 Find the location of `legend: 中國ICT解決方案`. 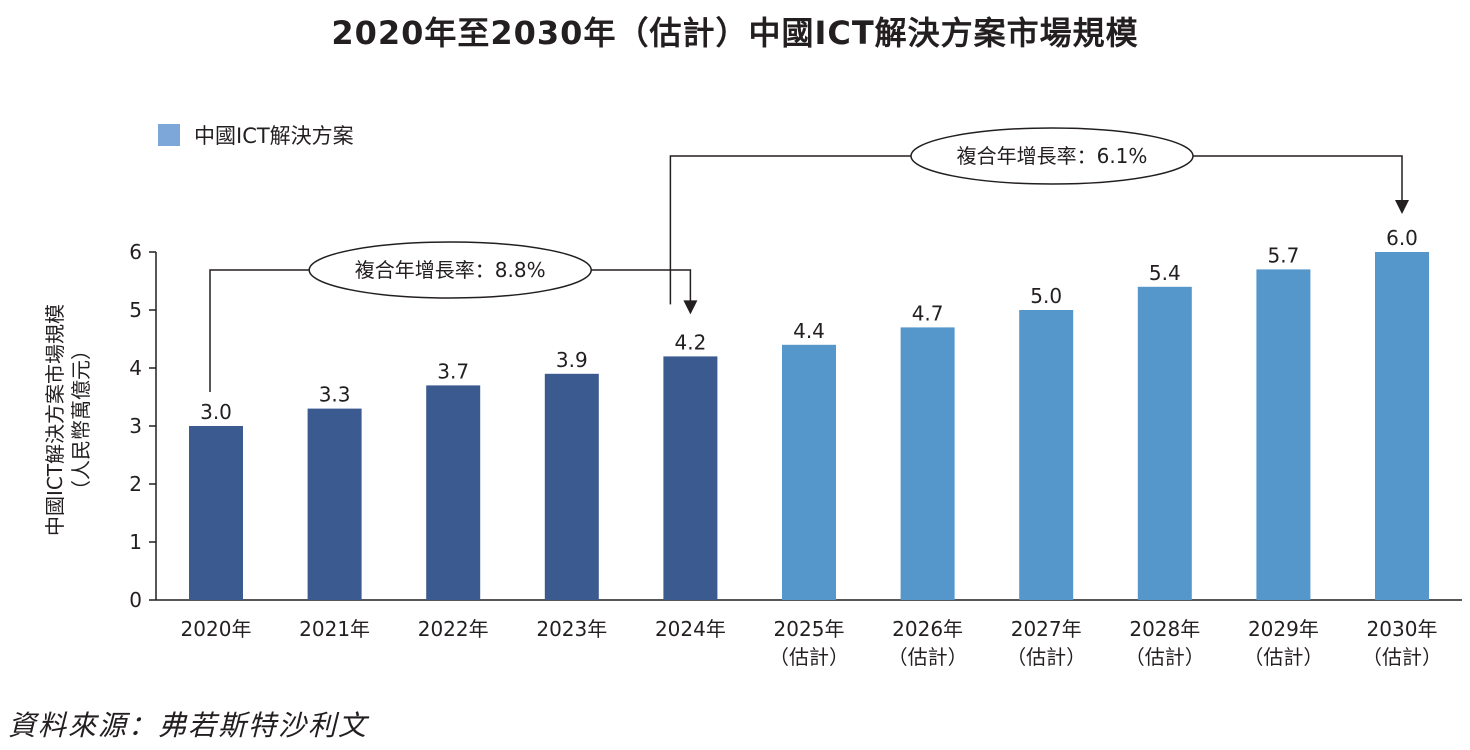

legend: 中國ICT解決方案 is located at coordinates (256, 135).